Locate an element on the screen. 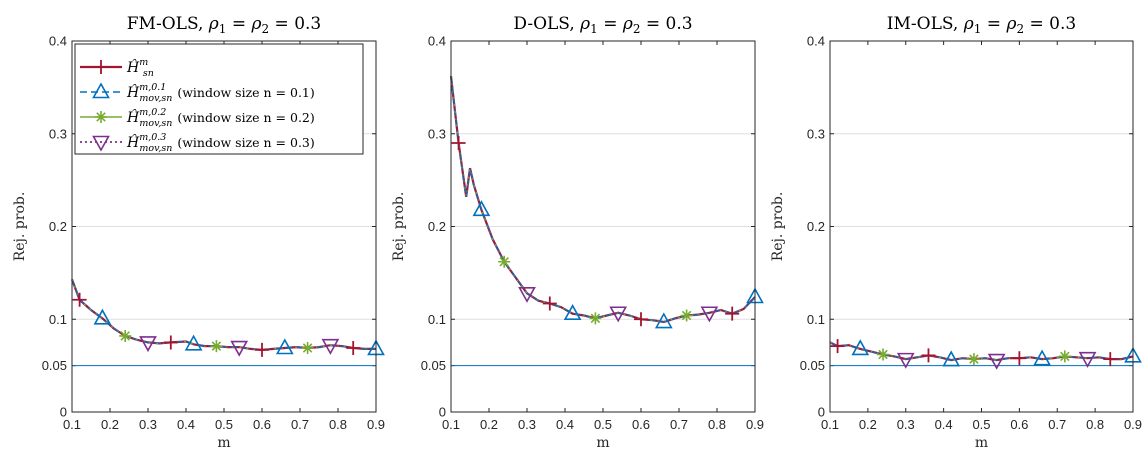 This screenshot has height=457, width=1146. title-method: IM-OLS, is located at coordinates (925, 24).